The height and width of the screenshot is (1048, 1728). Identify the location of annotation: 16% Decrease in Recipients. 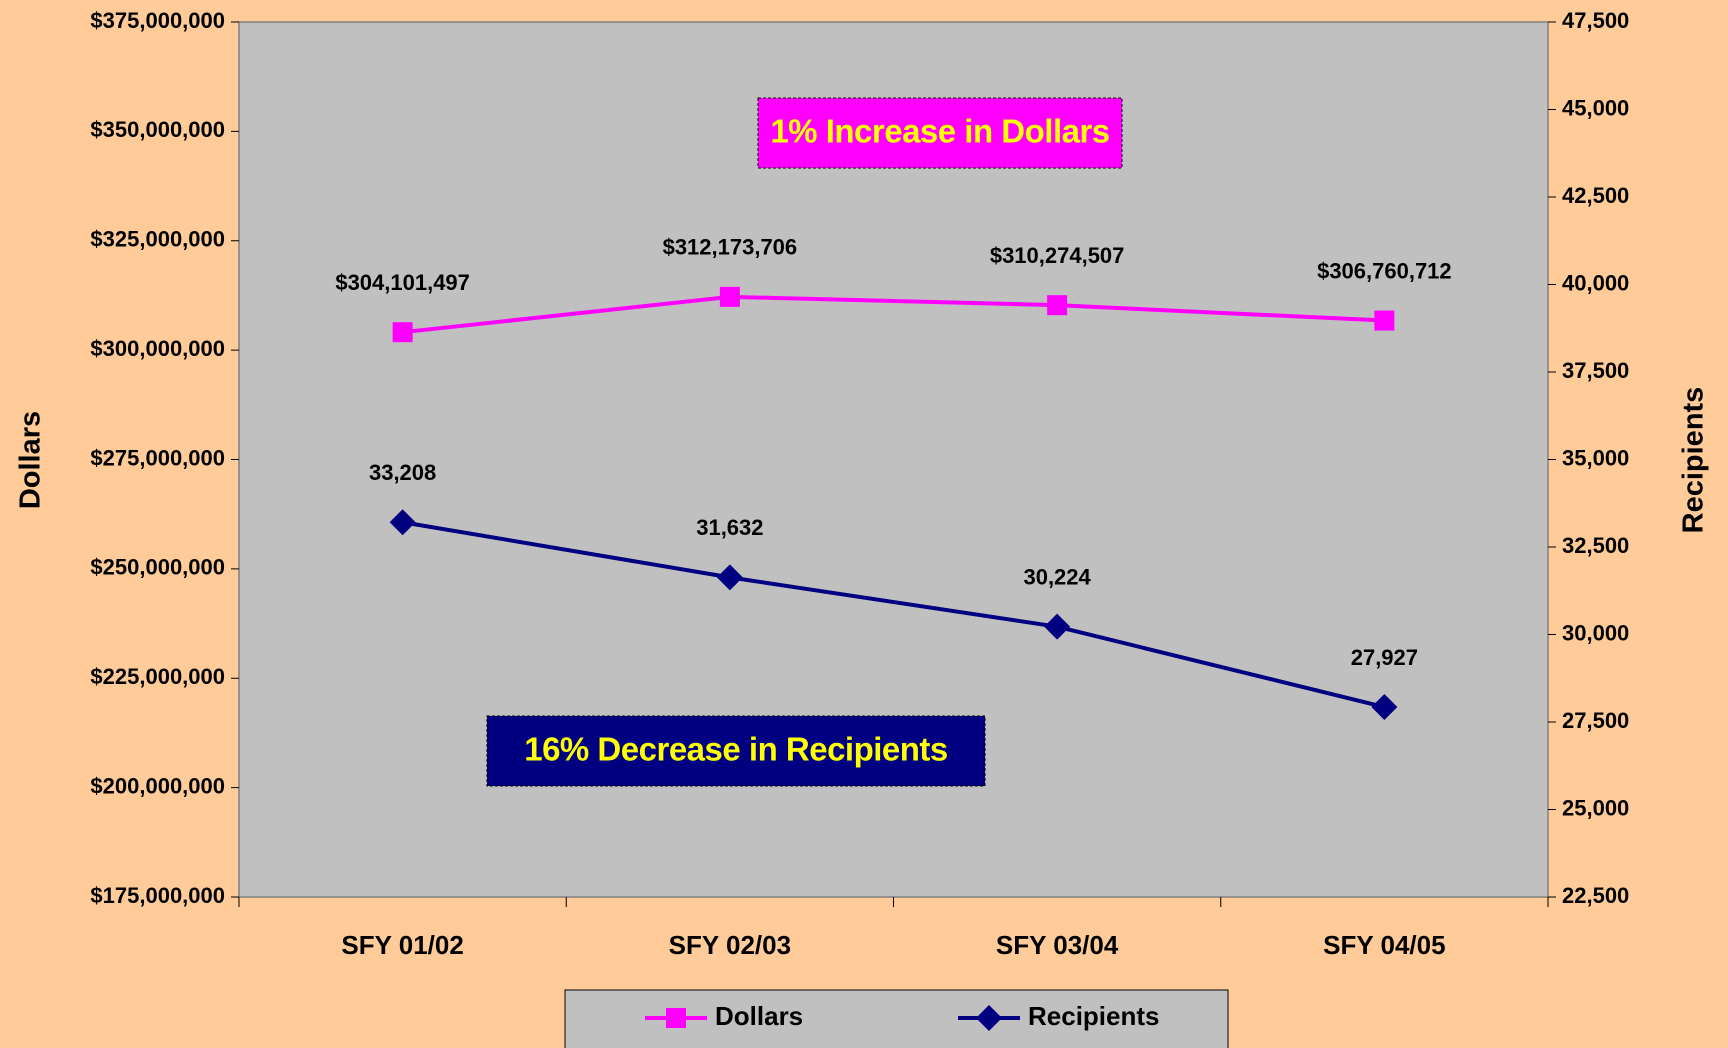
(736, 749).